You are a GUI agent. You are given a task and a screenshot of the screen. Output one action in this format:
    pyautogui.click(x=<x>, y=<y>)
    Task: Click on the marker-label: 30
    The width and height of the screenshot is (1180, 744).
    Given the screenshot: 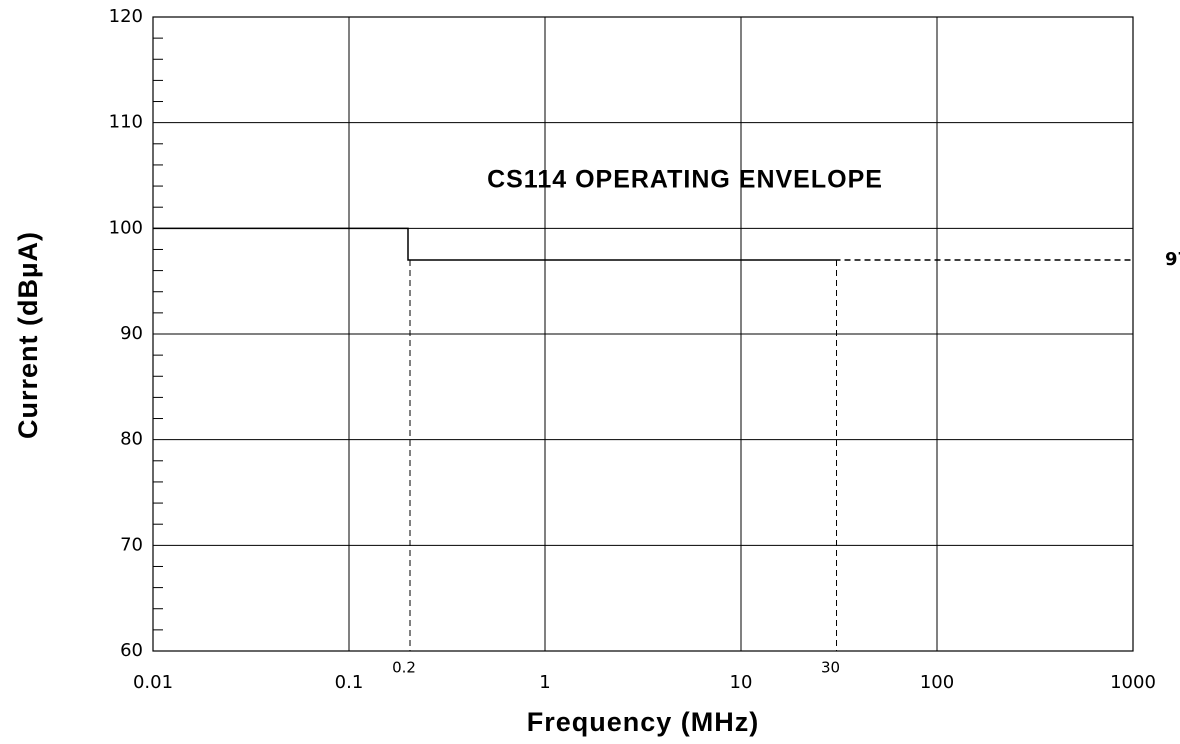 What is the action you would take?
    pyautogui.click(x=830, y=668)
    